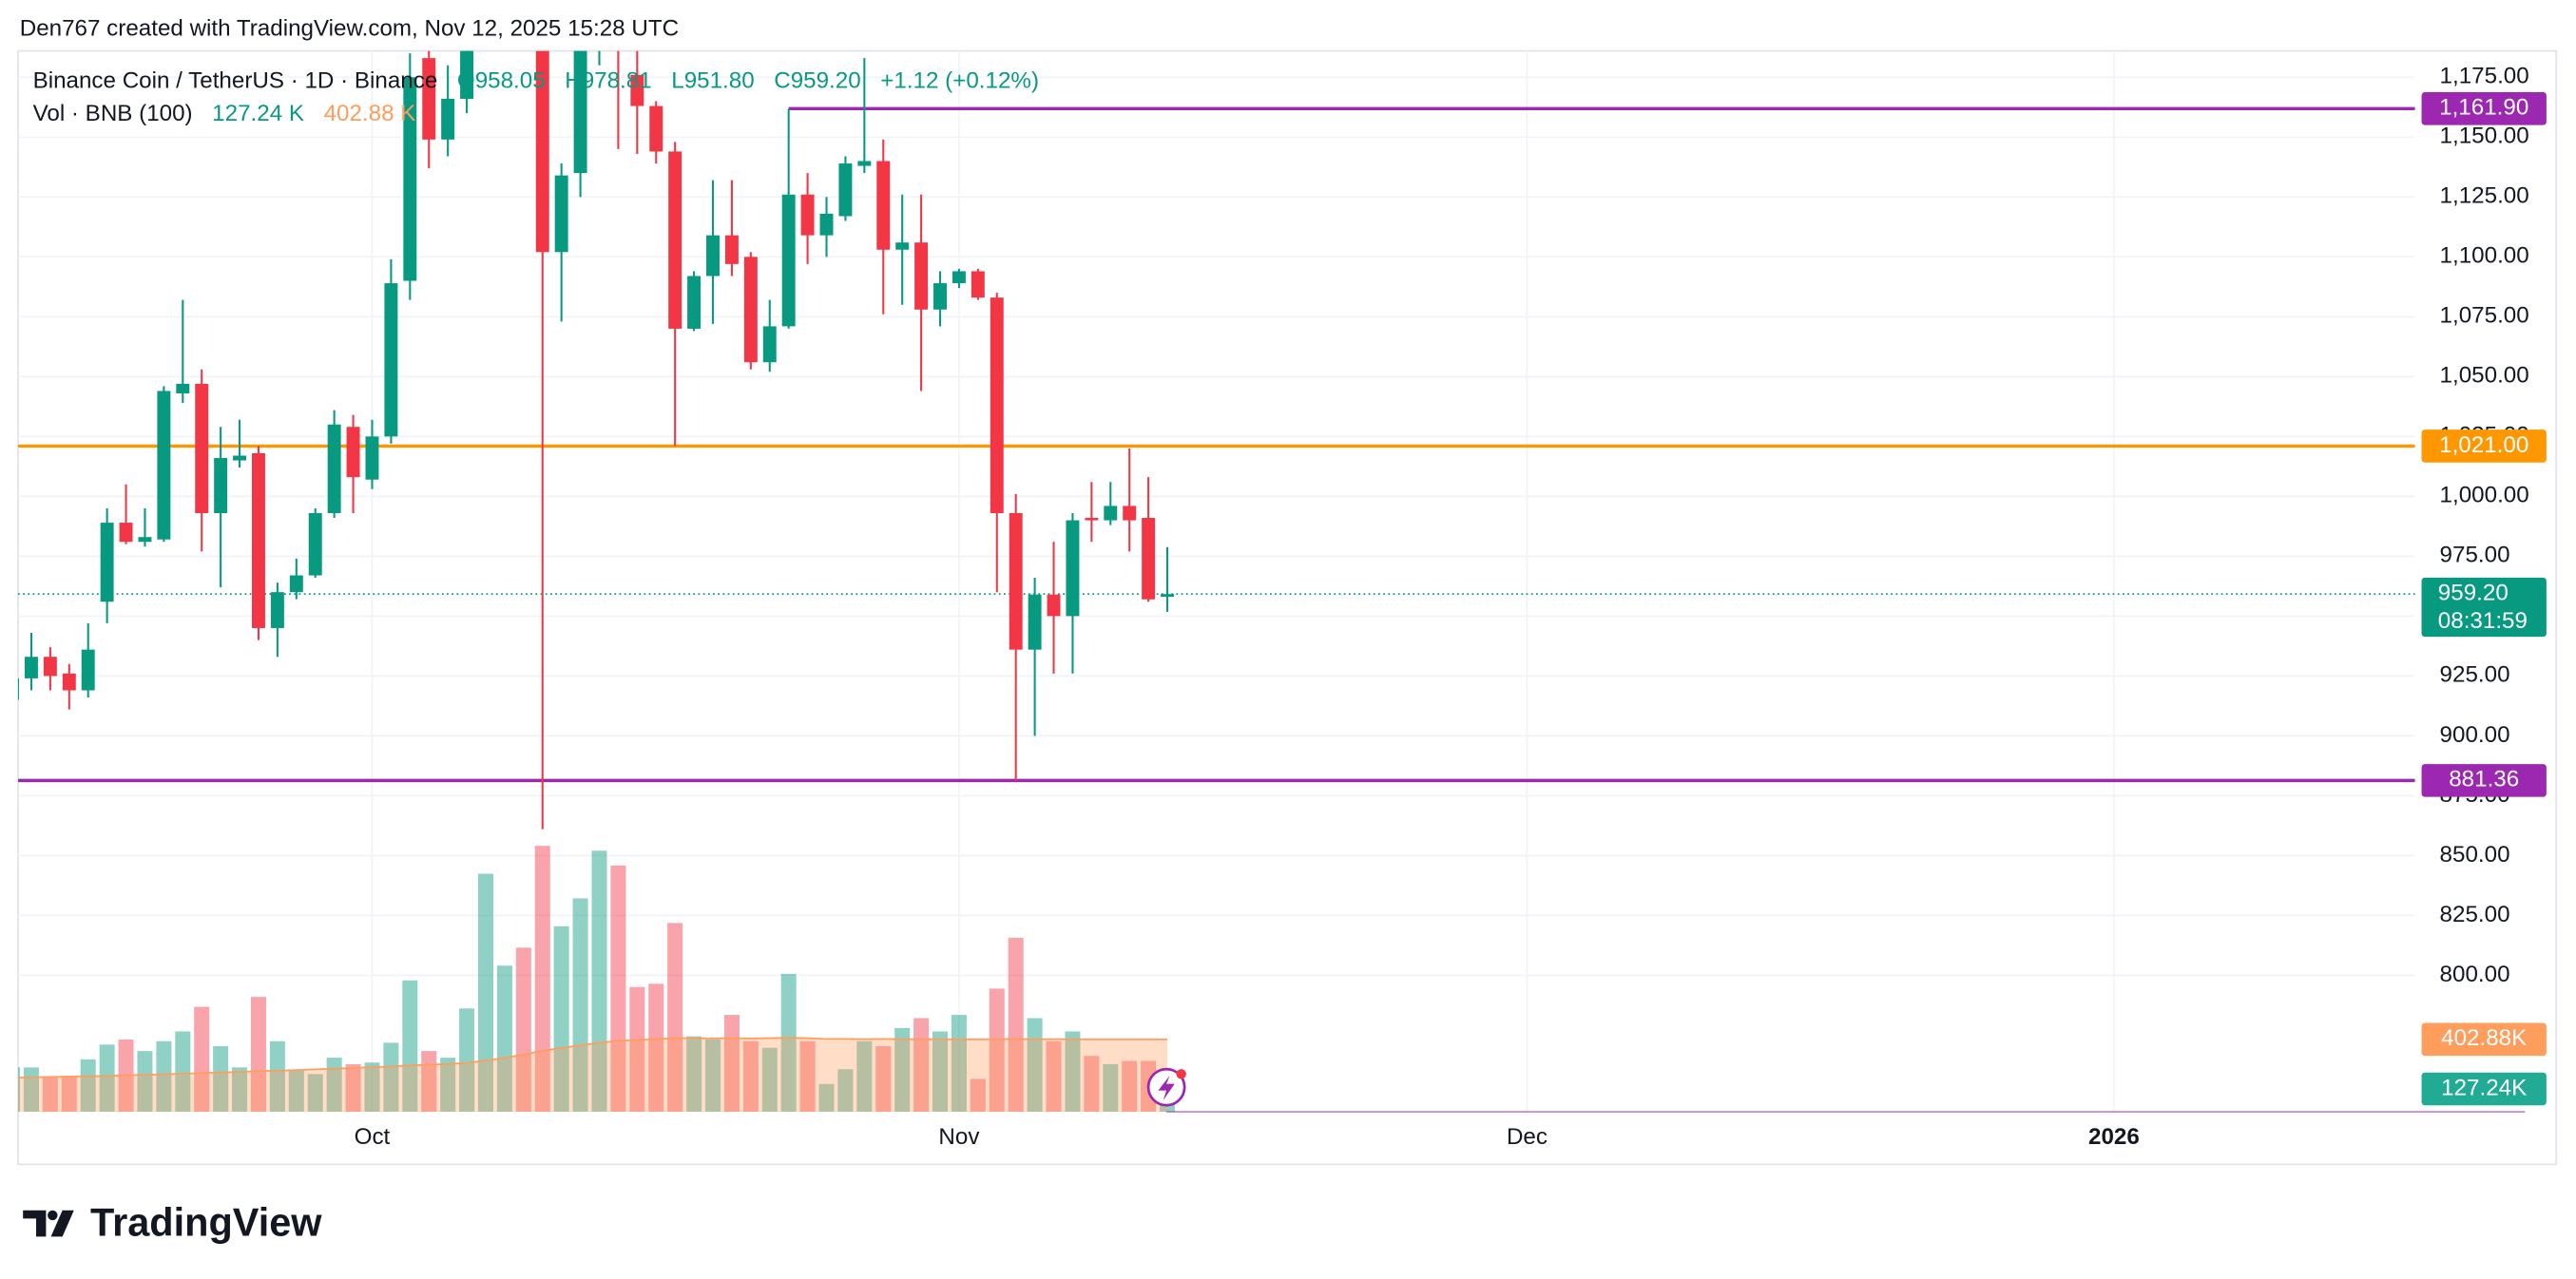 The height and width of the screenshot is (1279, 2576). Describe the element at coordinates (959, 1137) in the screenshot. I see `x-tick-label: Nov` at that location.